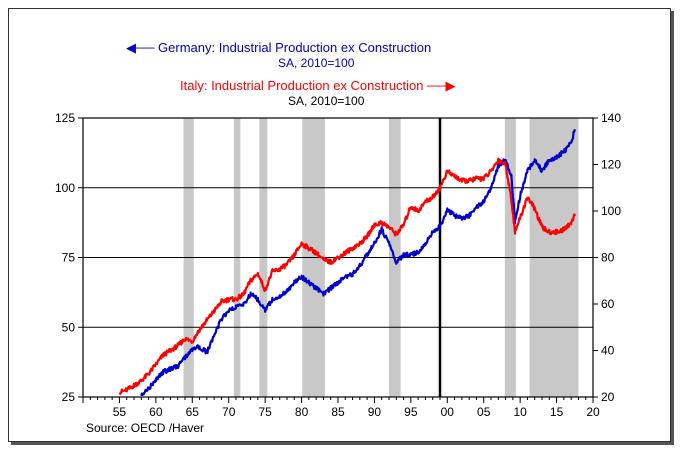 The width and height of the screenshot is (680, 451). I want to click on right-tick-label: 100, so click(611, 211).